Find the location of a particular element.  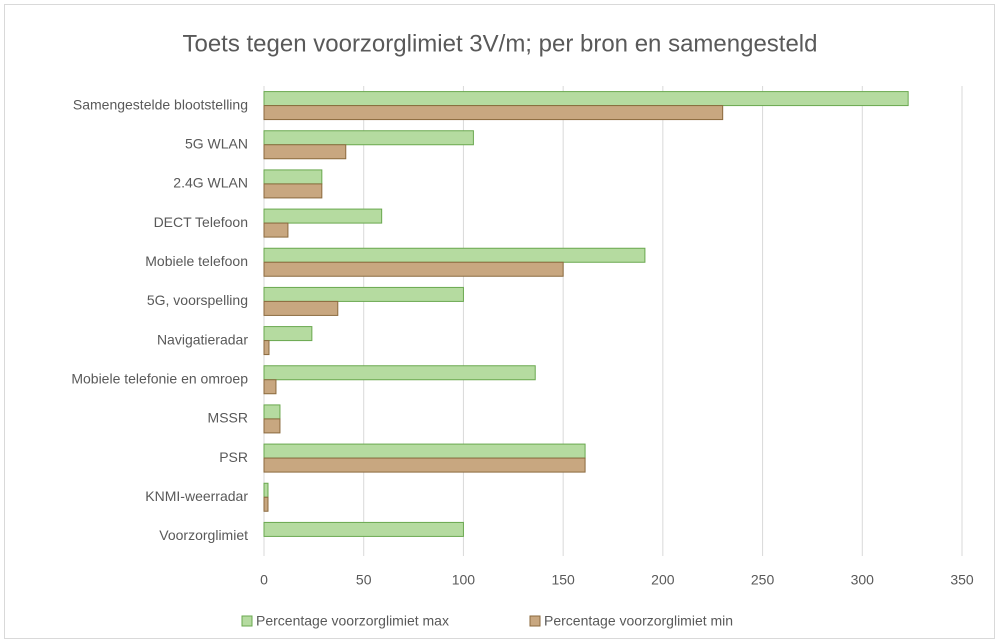

legend-label: Percentage voorzorglimiet min is located at coordinates (638, 621).